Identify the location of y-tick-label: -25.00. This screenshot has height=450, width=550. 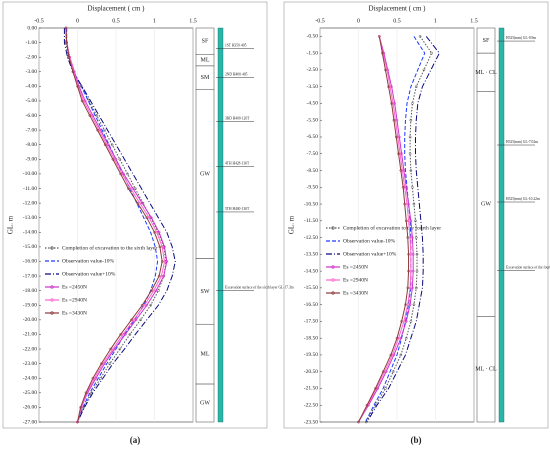
(30, 393).